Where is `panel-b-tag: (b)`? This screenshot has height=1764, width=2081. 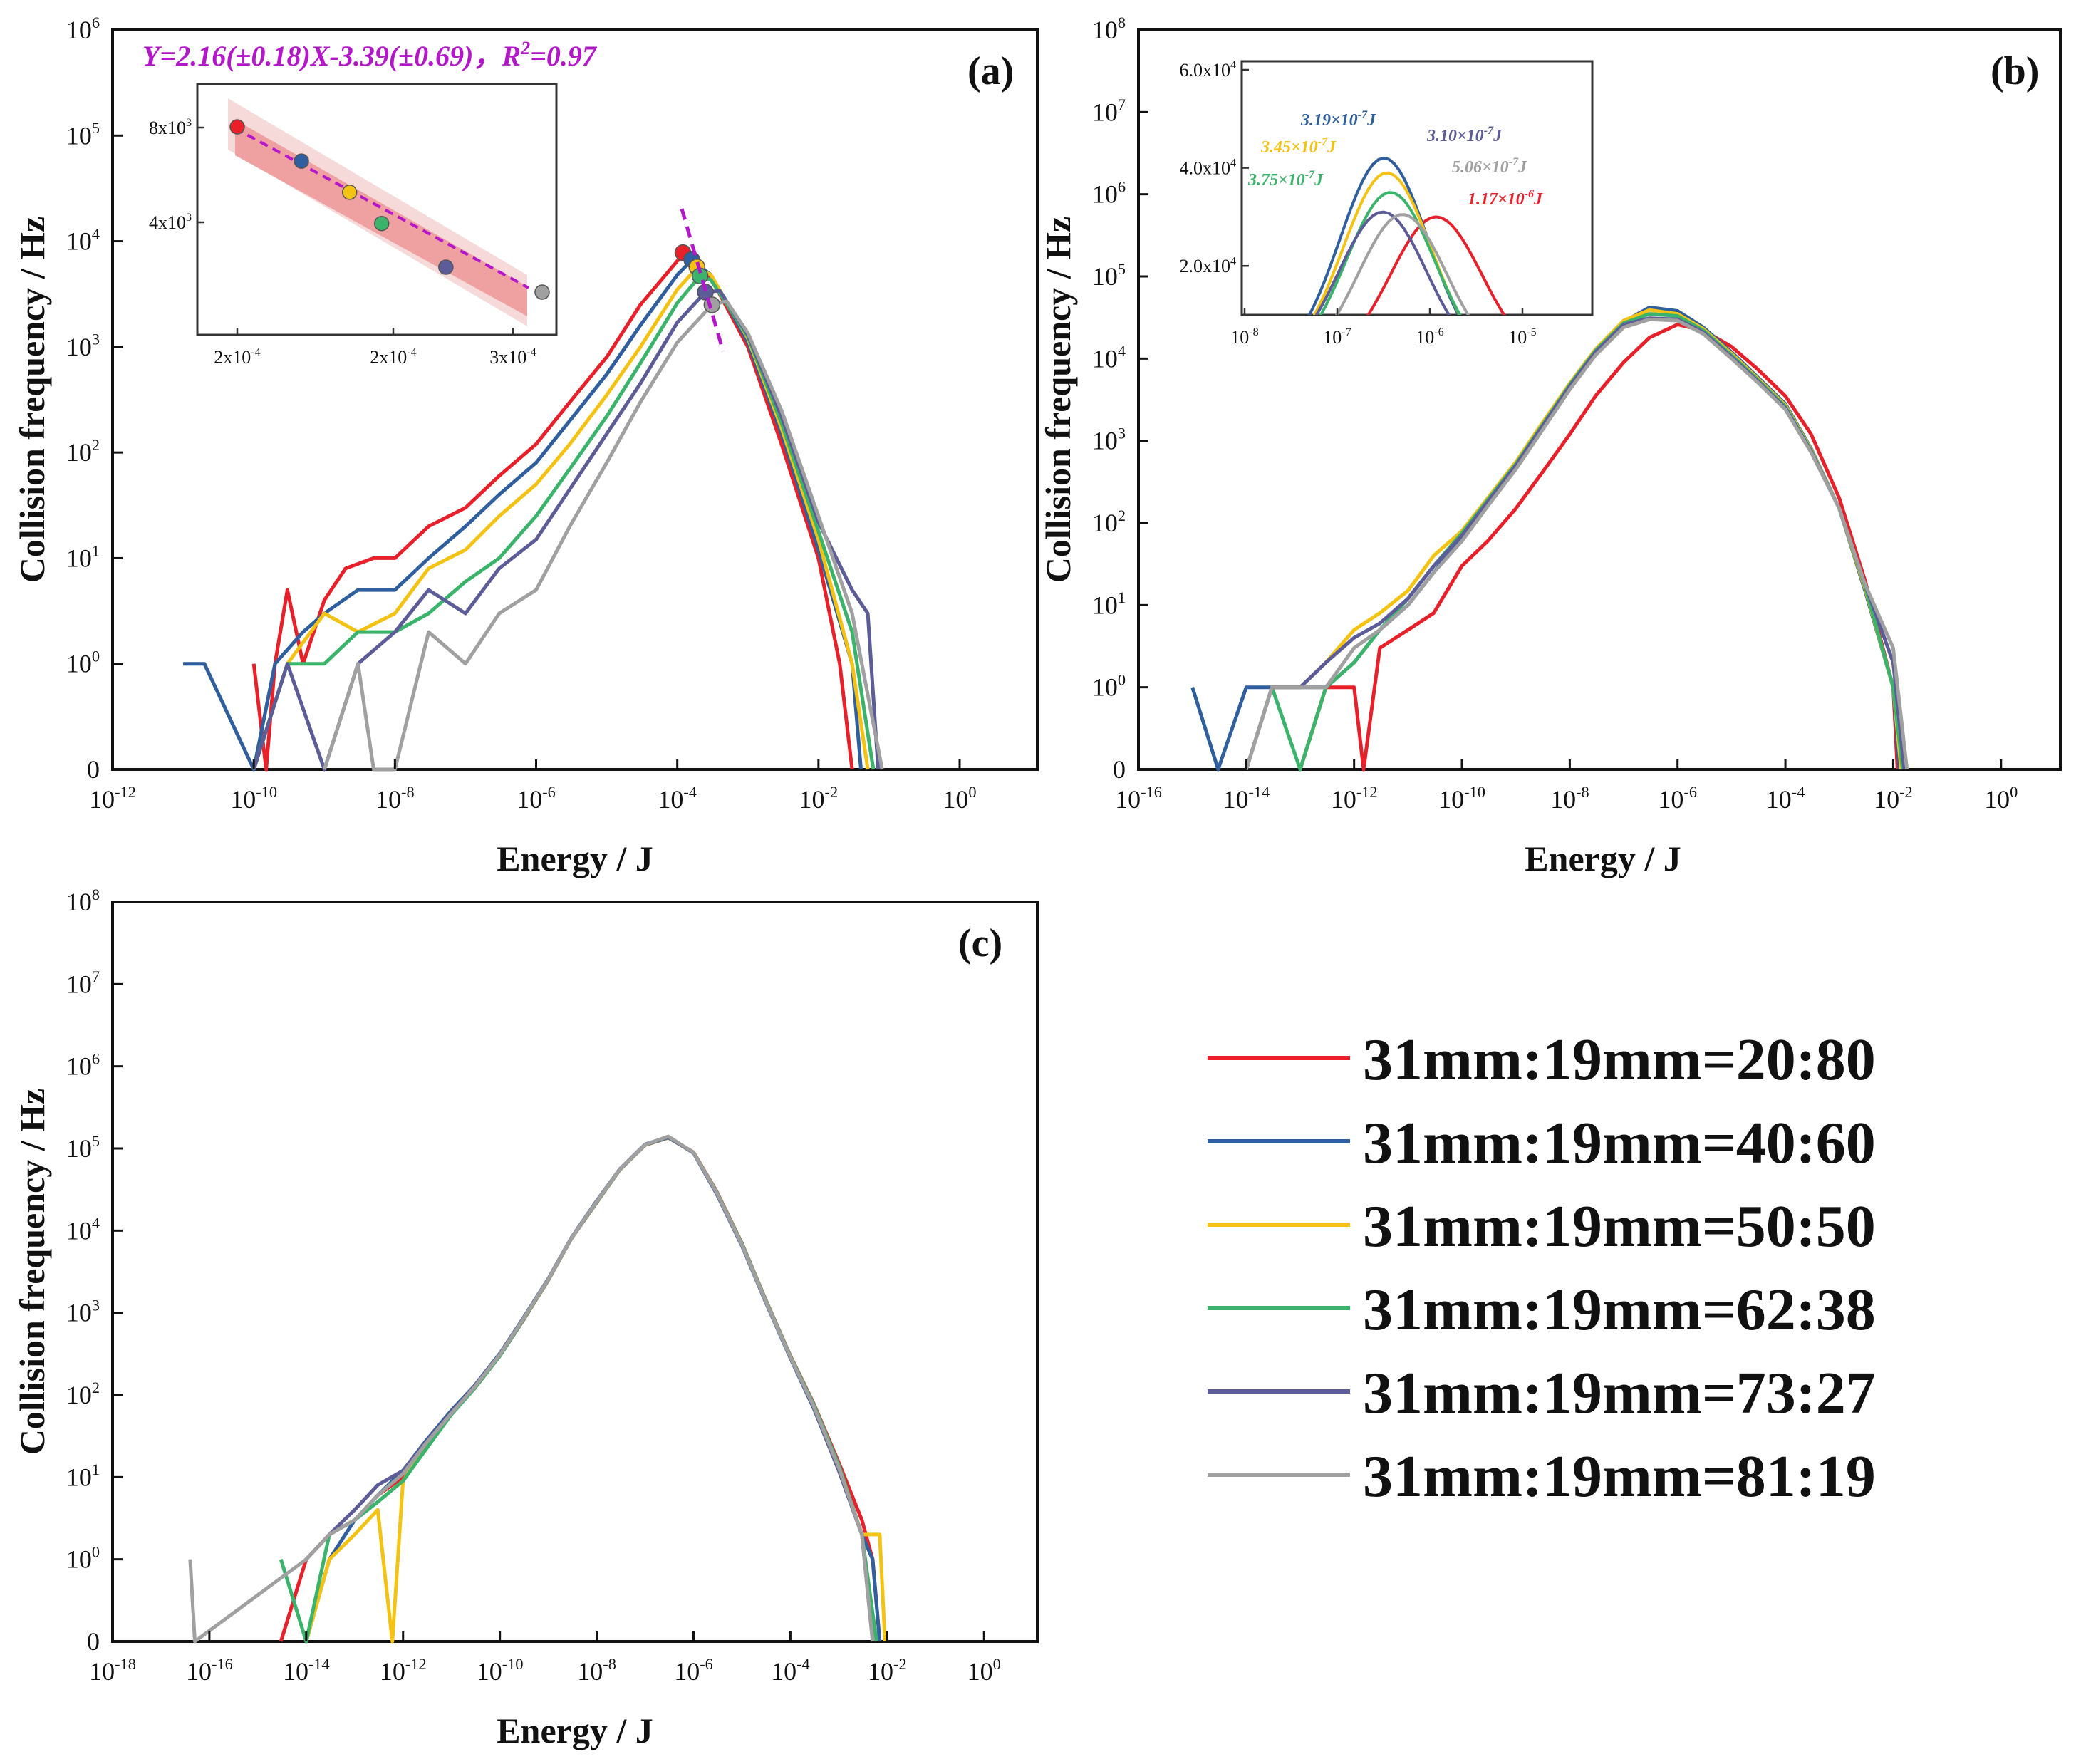
panel-b-tag: (b) is located at coordinates (2015, 71).